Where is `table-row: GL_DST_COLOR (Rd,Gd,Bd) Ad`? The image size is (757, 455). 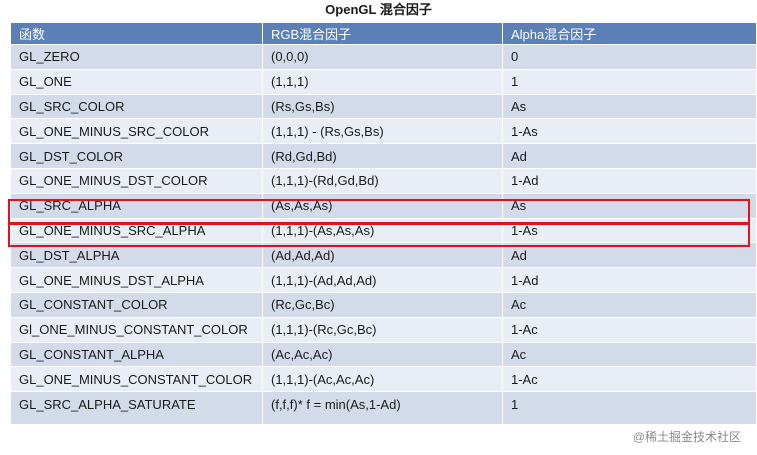
table-row: GL_DST_COLOR (Rd,Gd,Bd) Ad is located at coordinates (383, 156).